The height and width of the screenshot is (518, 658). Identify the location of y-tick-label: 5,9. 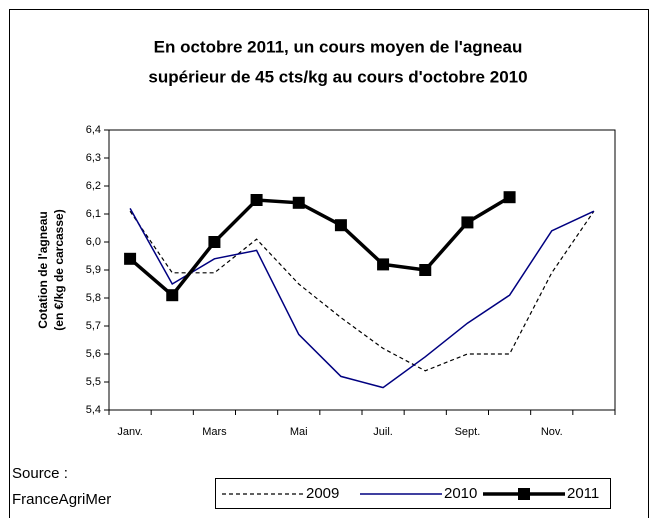
(93, 270).